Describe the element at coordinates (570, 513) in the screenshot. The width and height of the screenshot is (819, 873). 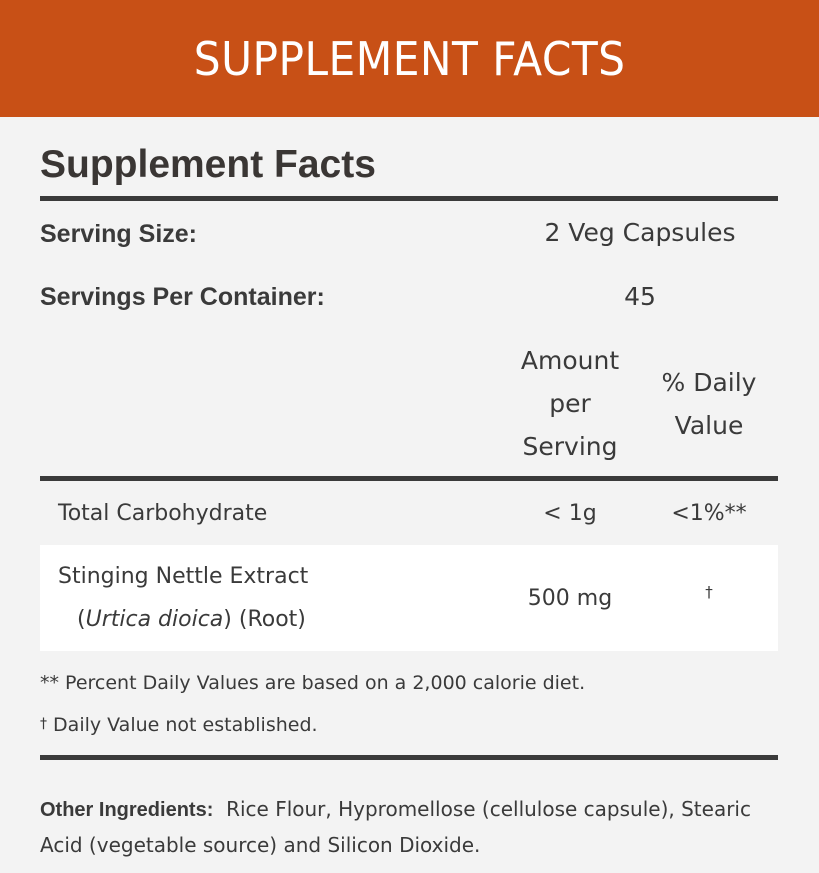
I see `nutrient-amount: < 1g` at that location.